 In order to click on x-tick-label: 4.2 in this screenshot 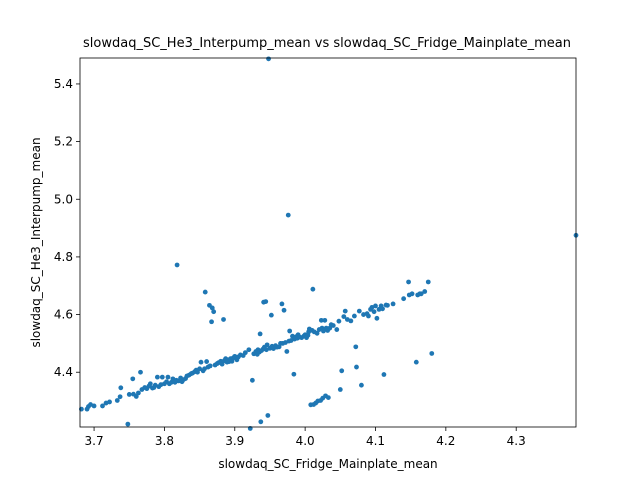, I will do `click(445, 441)`.